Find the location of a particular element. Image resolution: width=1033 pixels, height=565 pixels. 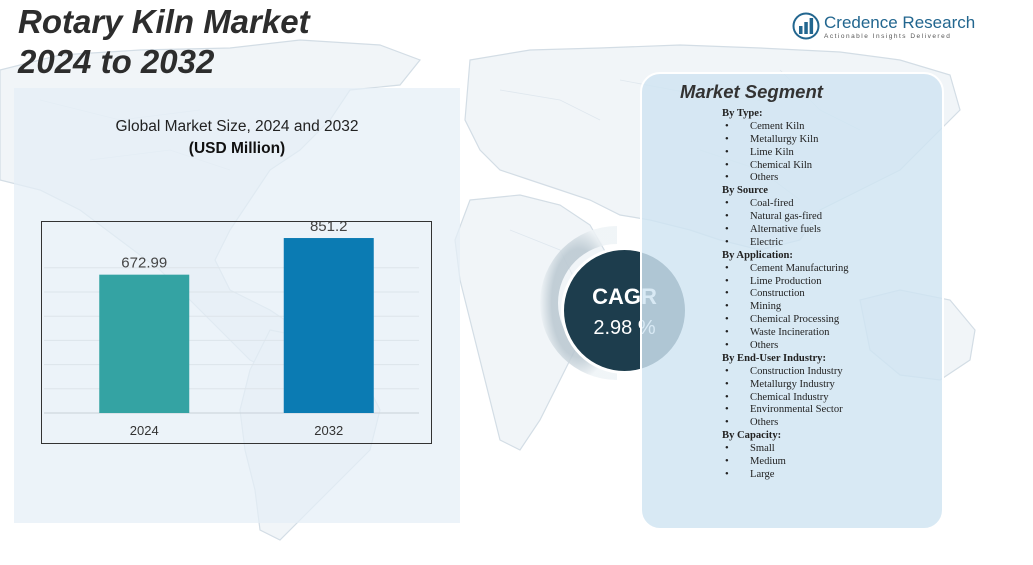

segment-item: Medium is located at coordinates (785, 462).